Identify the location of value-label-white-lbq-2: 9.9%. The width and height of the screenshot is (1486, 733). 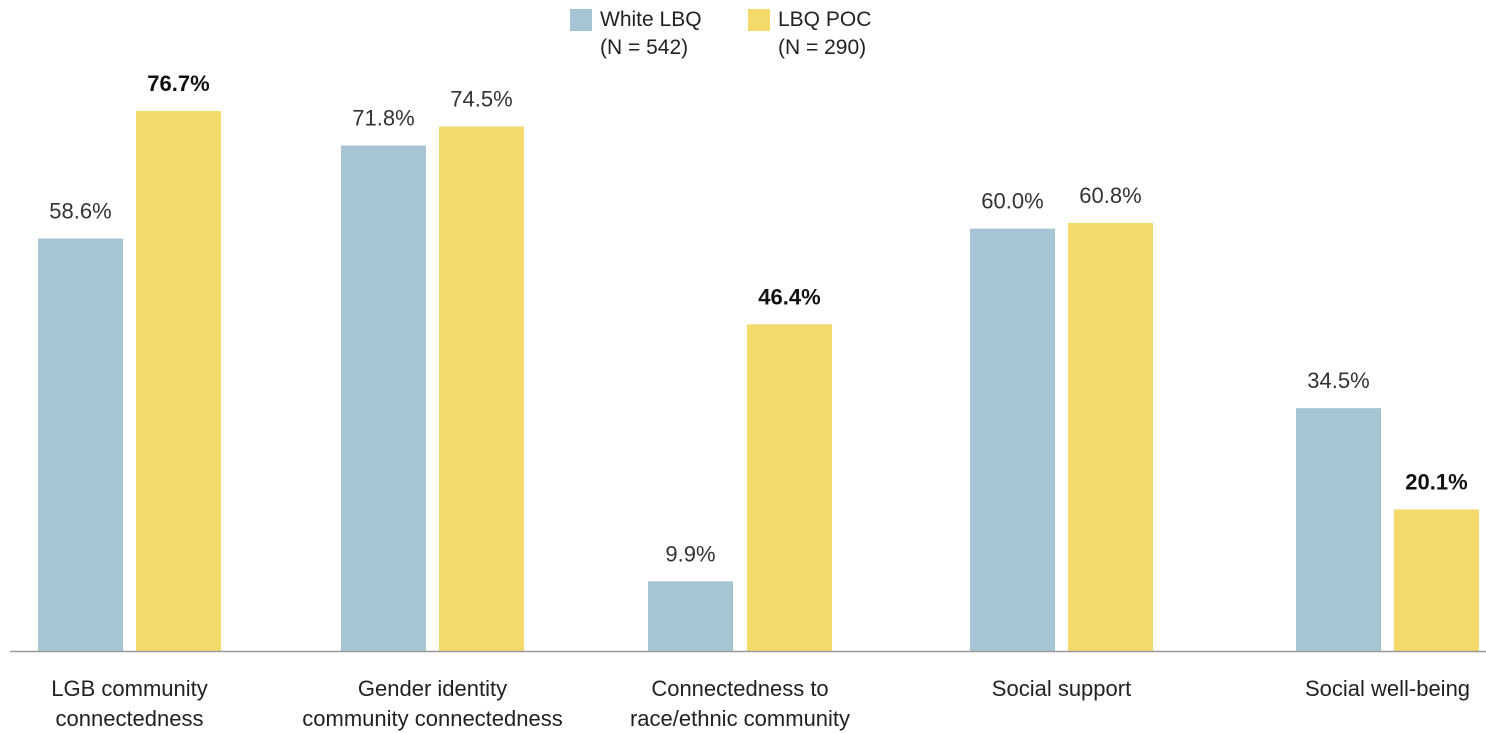
(690, 553).